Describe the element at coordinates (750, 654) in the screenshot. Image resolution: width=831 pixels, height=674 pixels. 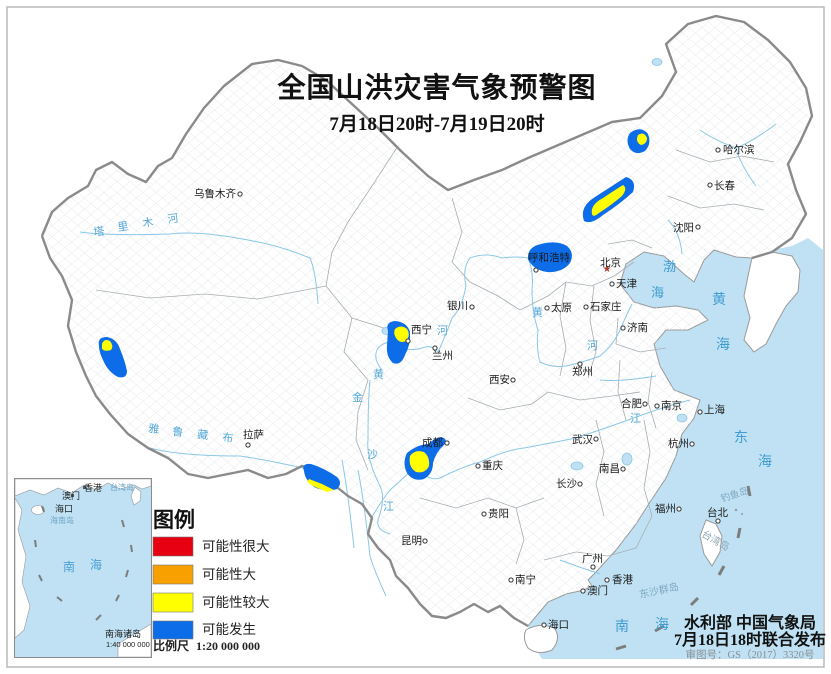
I see `attribution-approval-number: 审图号：GS（2017）3320号` at that location.